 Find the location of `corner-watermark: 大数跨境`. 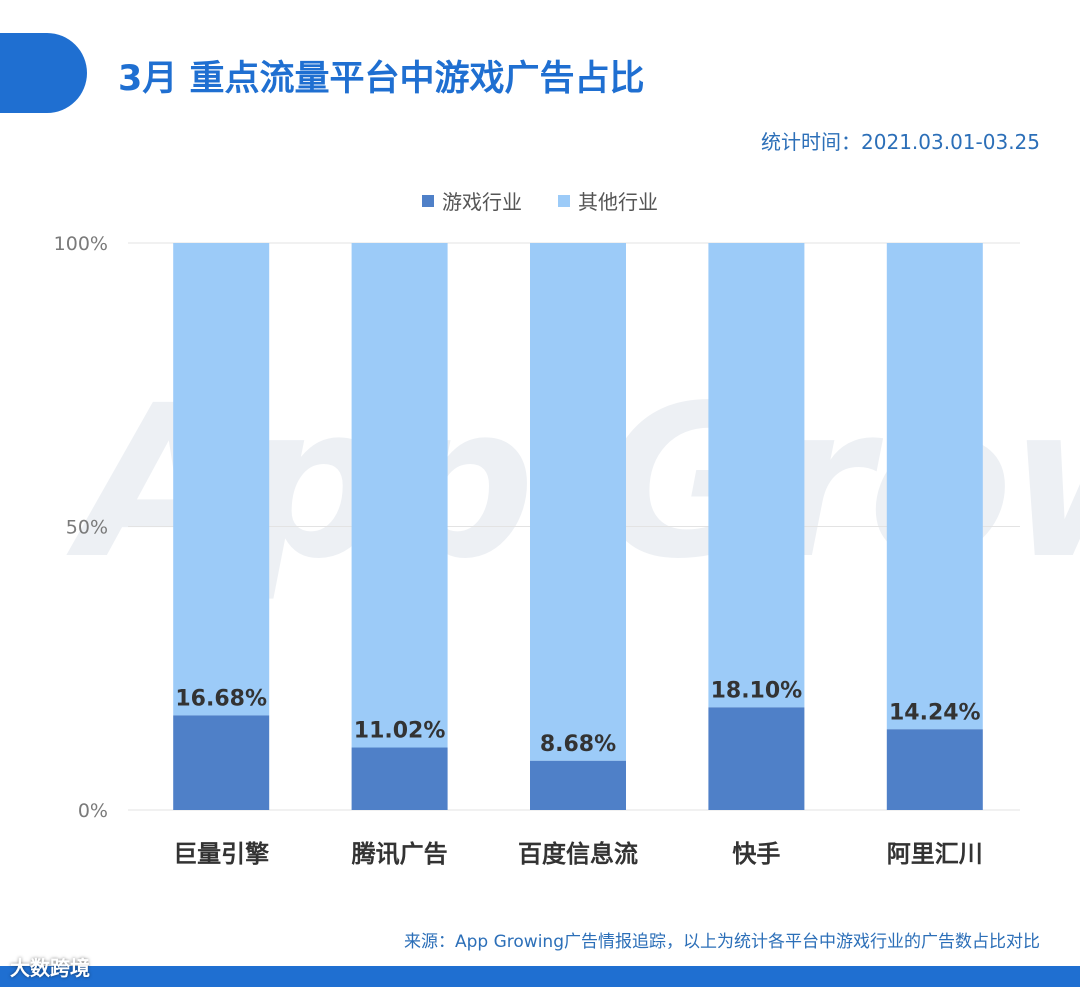

corner-watermark: 大数跨境 is located at coordinates (50, 968).